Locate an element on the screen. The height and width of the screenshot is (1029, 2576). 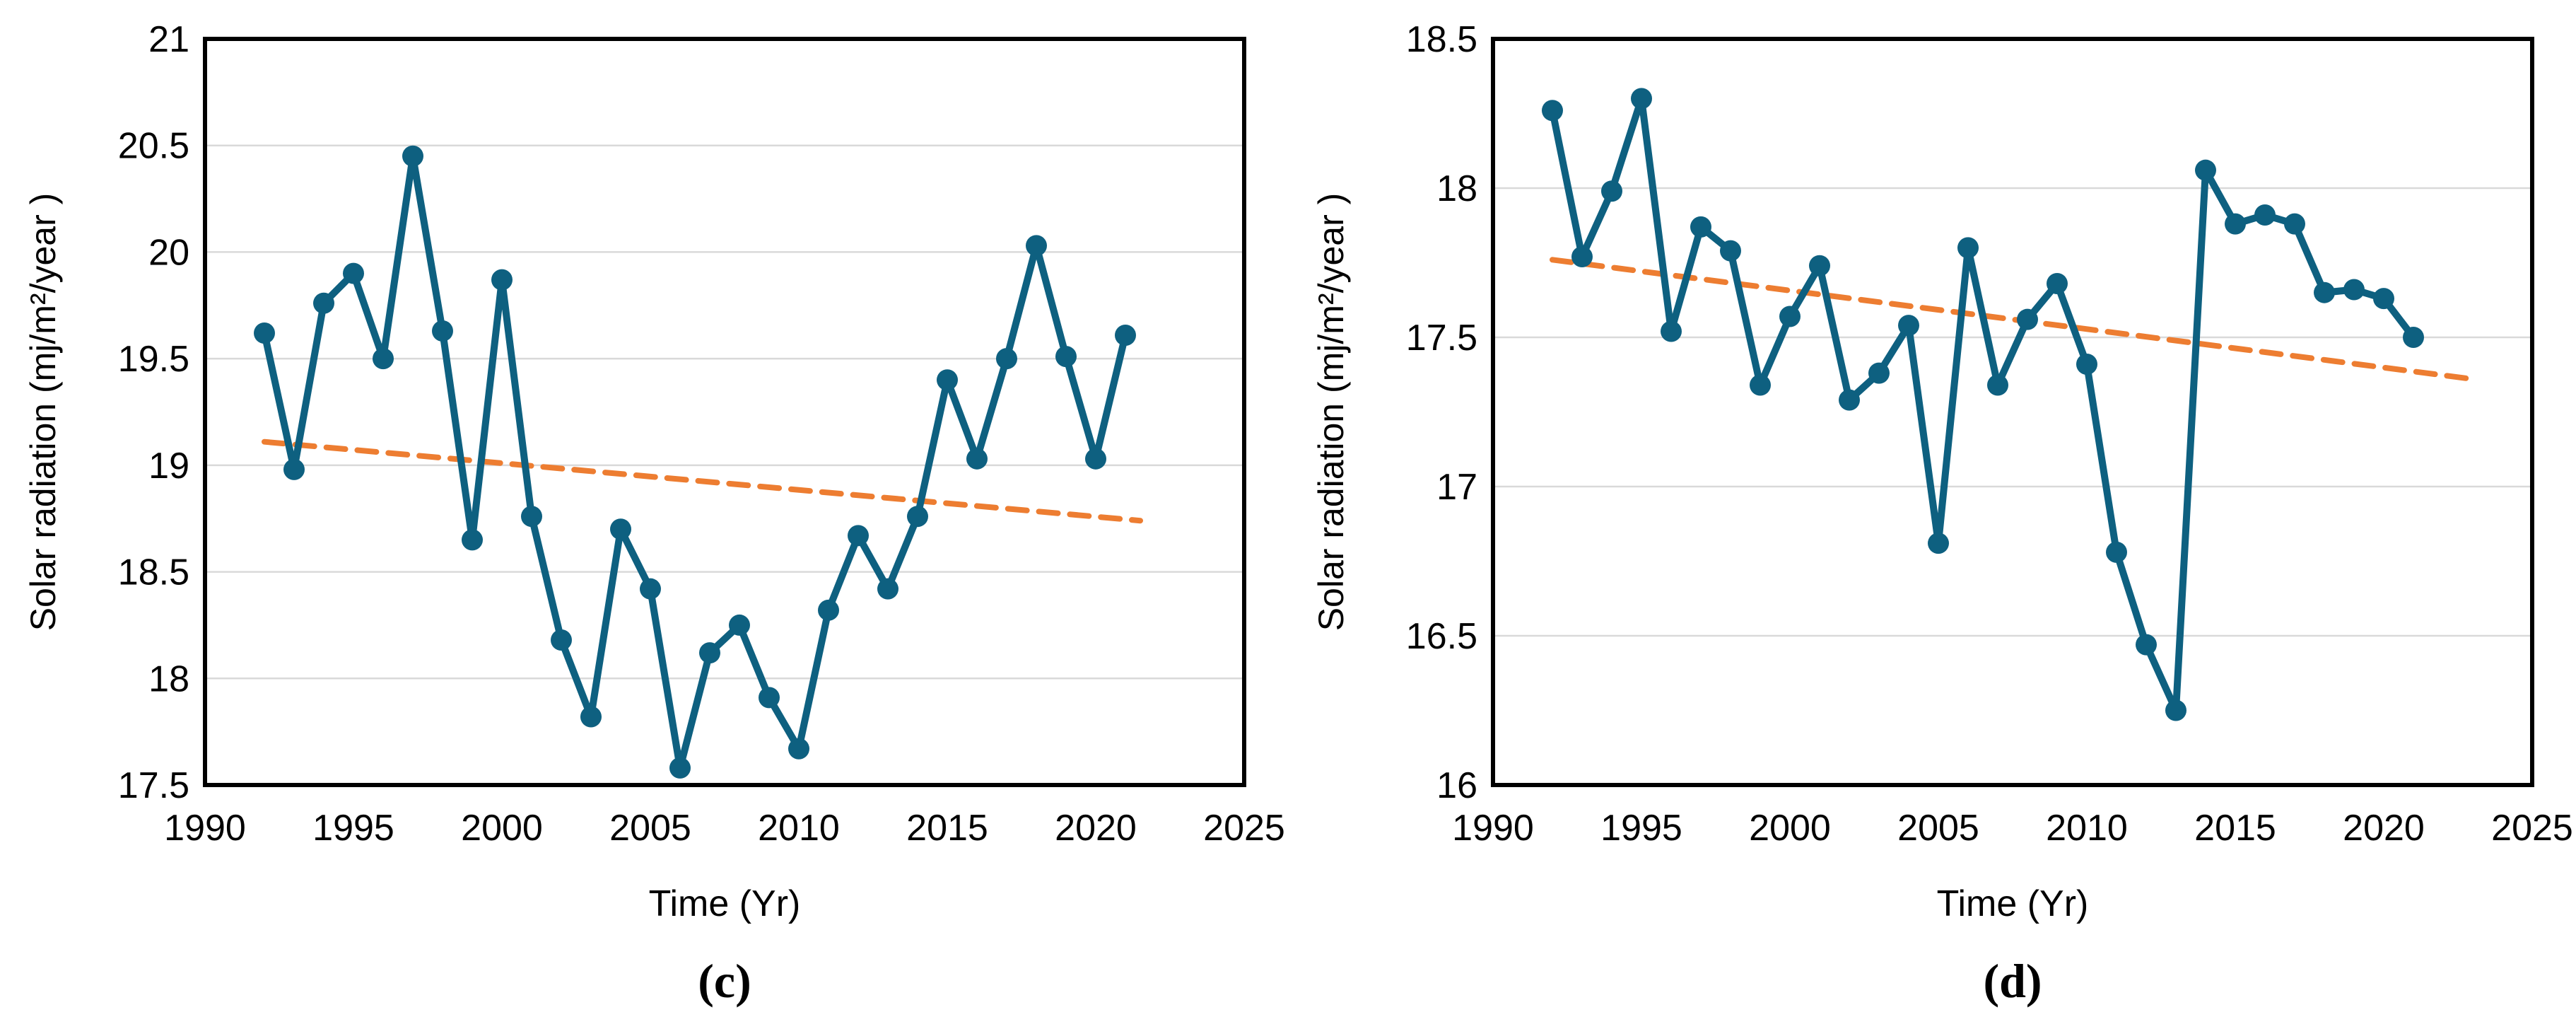
x-tick-label: 2020 is located at coordinates (1096, 828).